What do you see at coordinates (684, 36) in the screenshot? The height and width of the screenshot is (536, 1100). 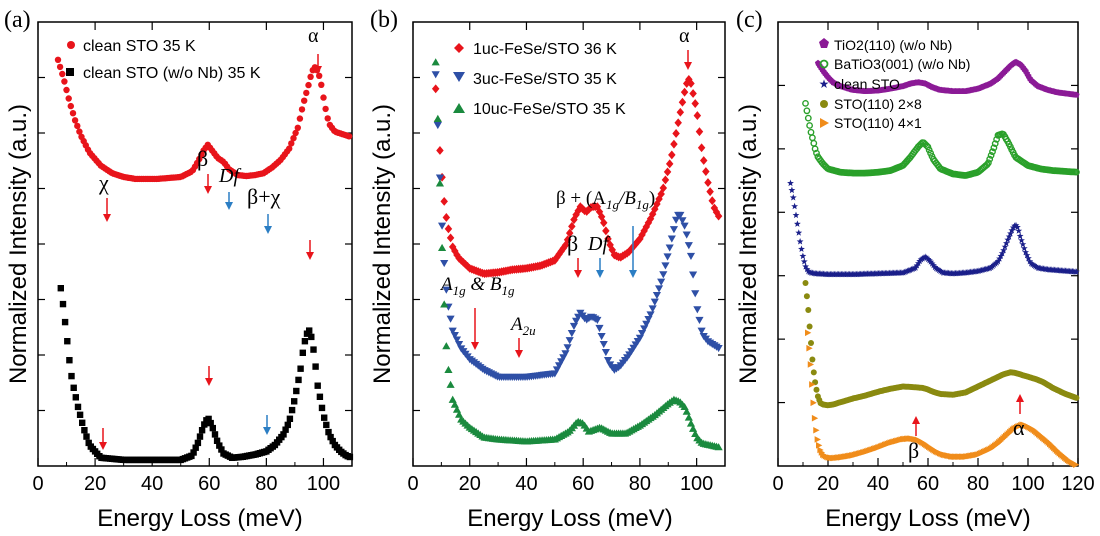 I see `annotation-alpha-b: α` at bounding box center [684, 36].